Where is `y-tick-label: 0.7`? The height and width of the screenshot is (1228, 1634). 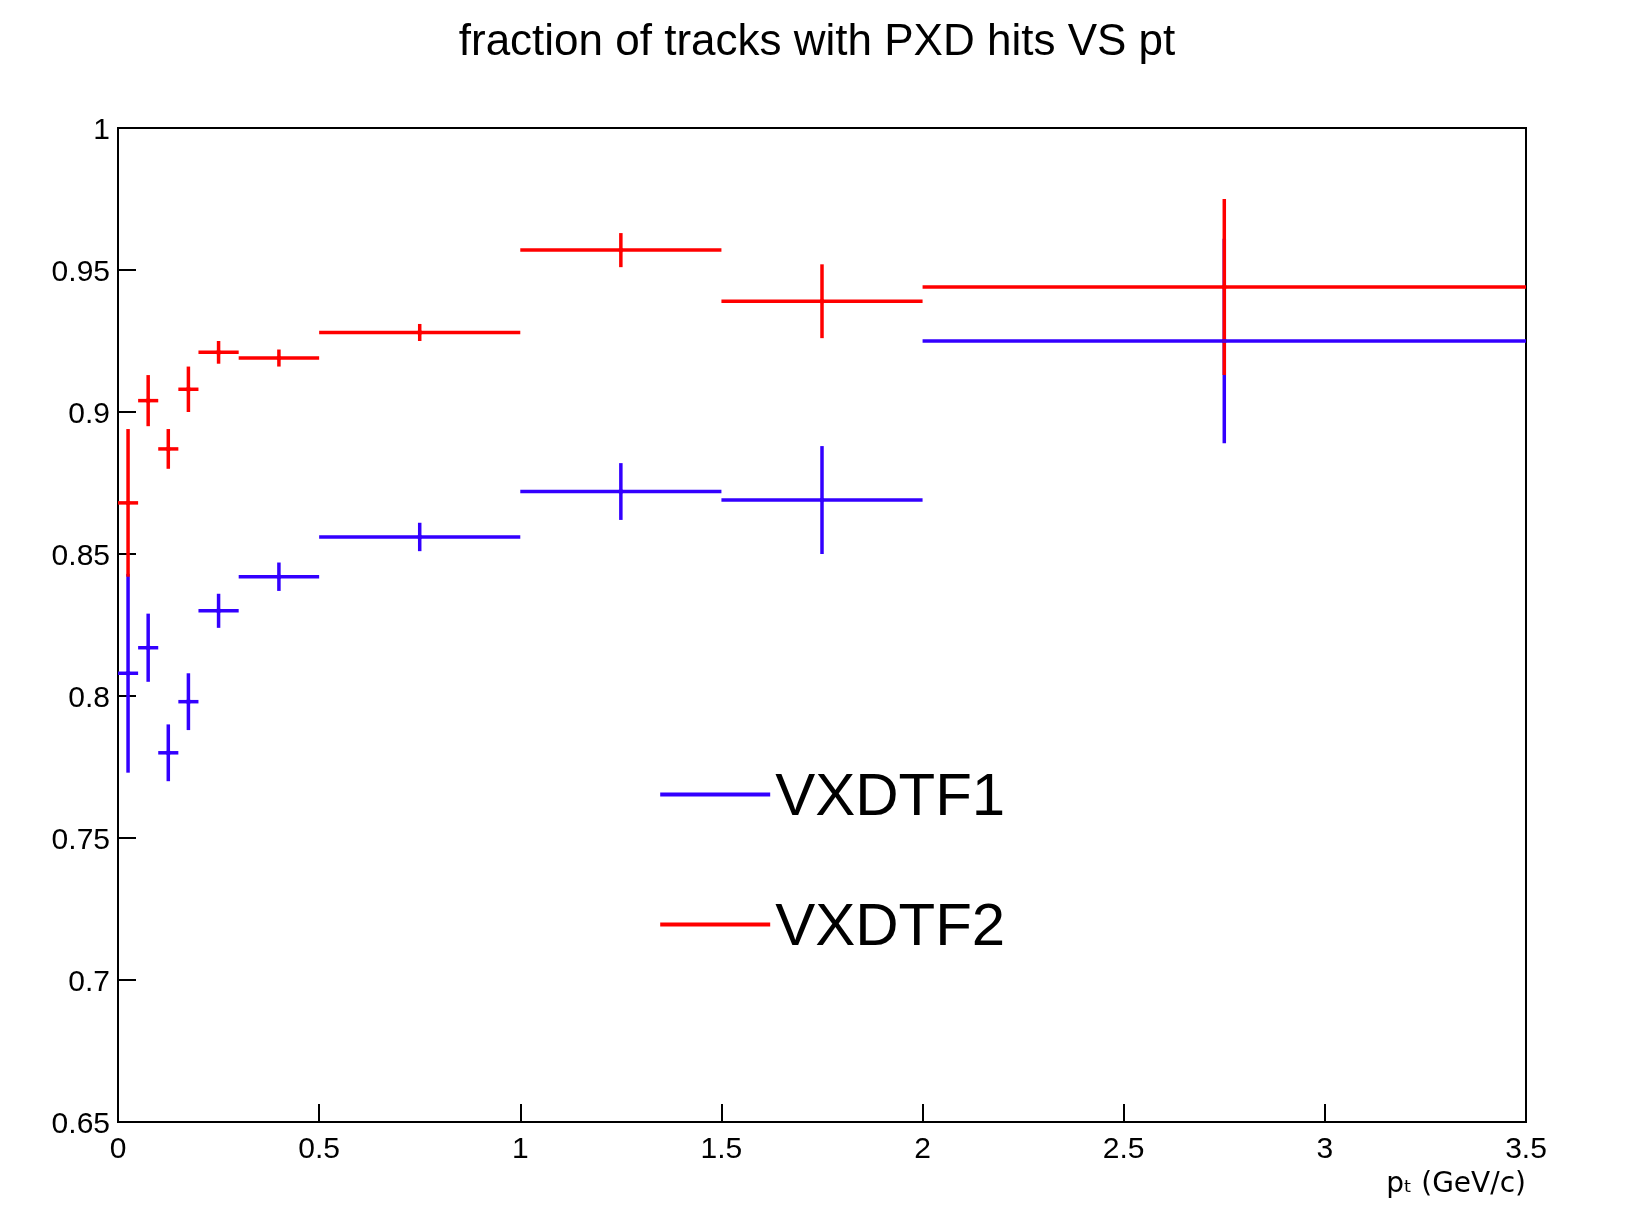
y-tick-label: 0.7 is located at coordinates (89, 980).